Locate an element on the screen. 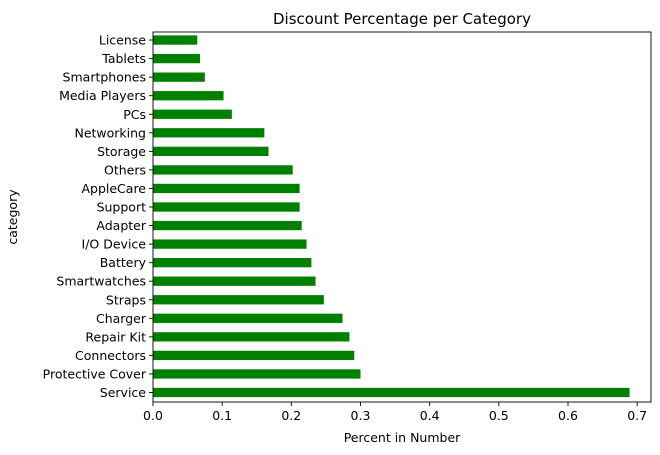 Image resolution: width=660 pixels, height=455 pixels. x-axis-ticks: 0.0 0.1 0.2 0.3 0.4 0.5 0.6 0.7 is located at coordinates (395, 412).